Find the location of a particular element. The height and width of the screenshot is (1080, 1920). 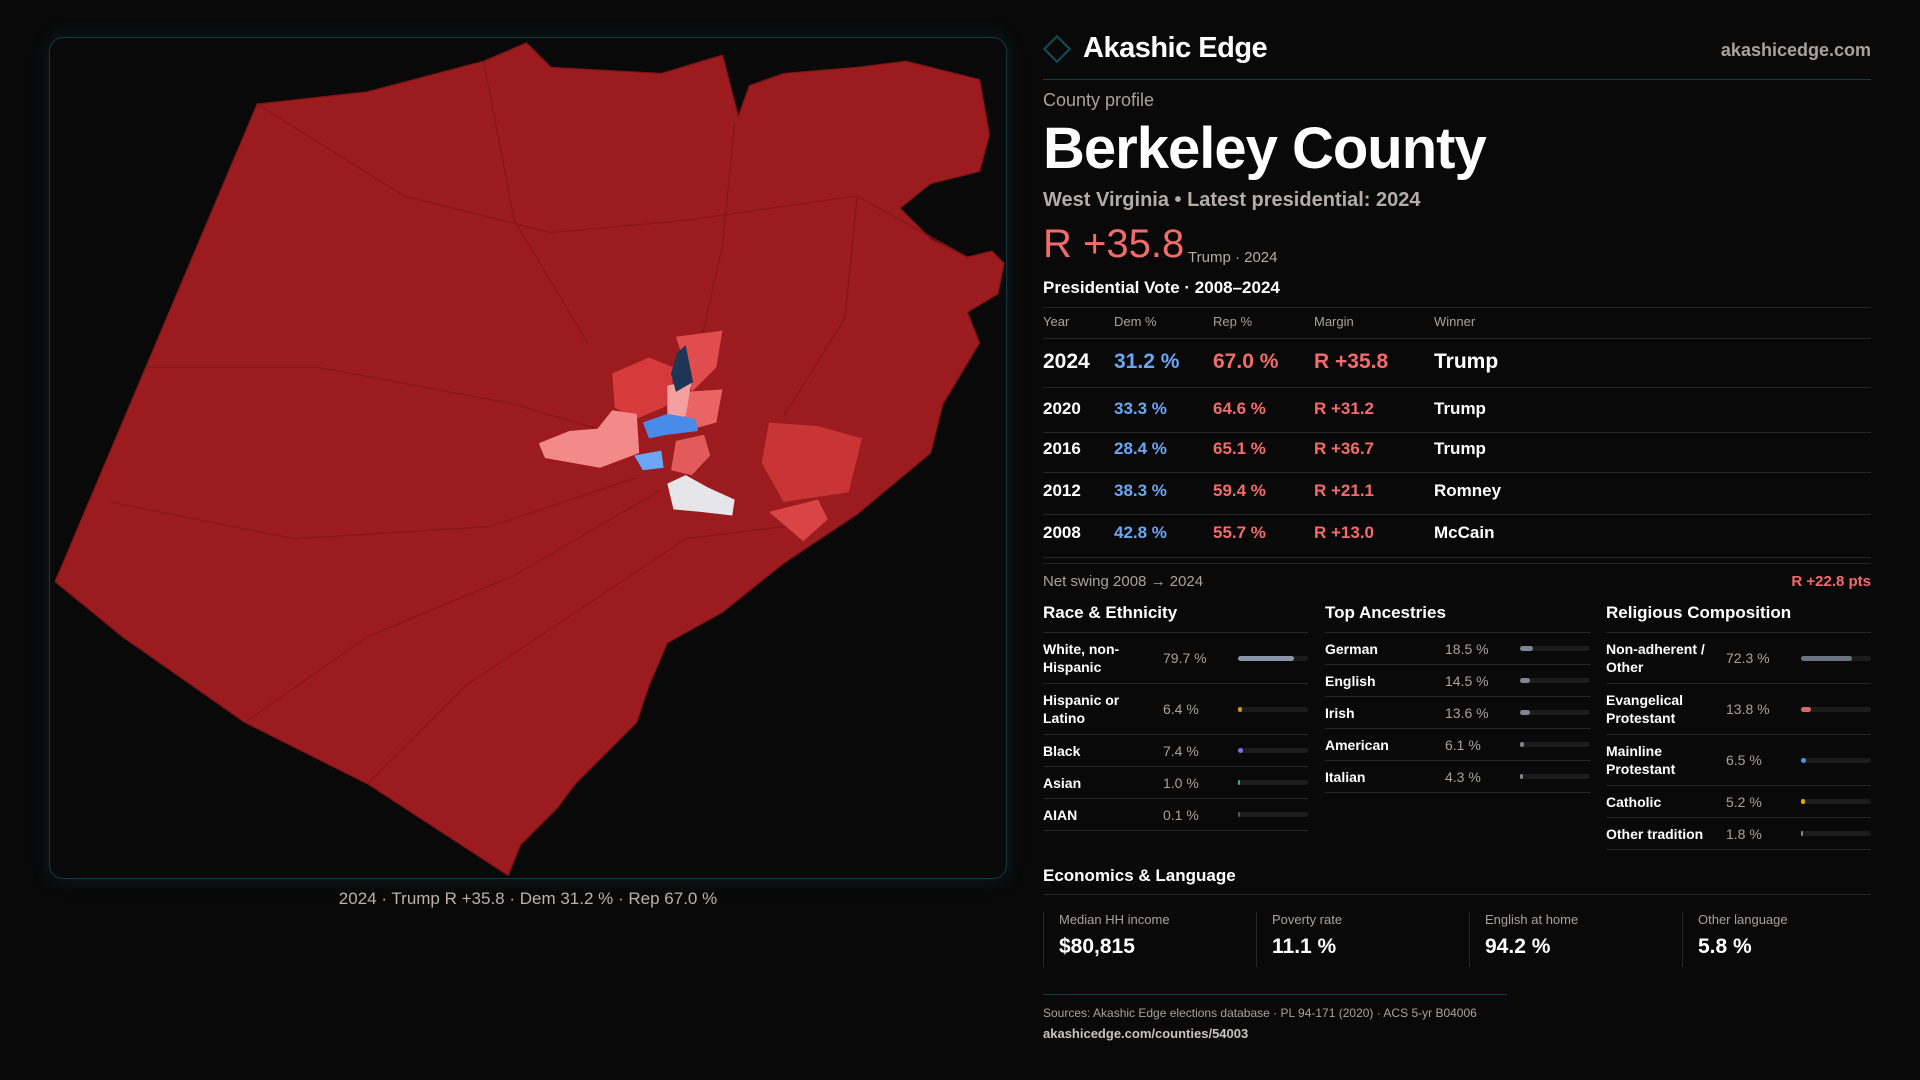

item-value: 1.8 % is located at coordinates (1744, 833).